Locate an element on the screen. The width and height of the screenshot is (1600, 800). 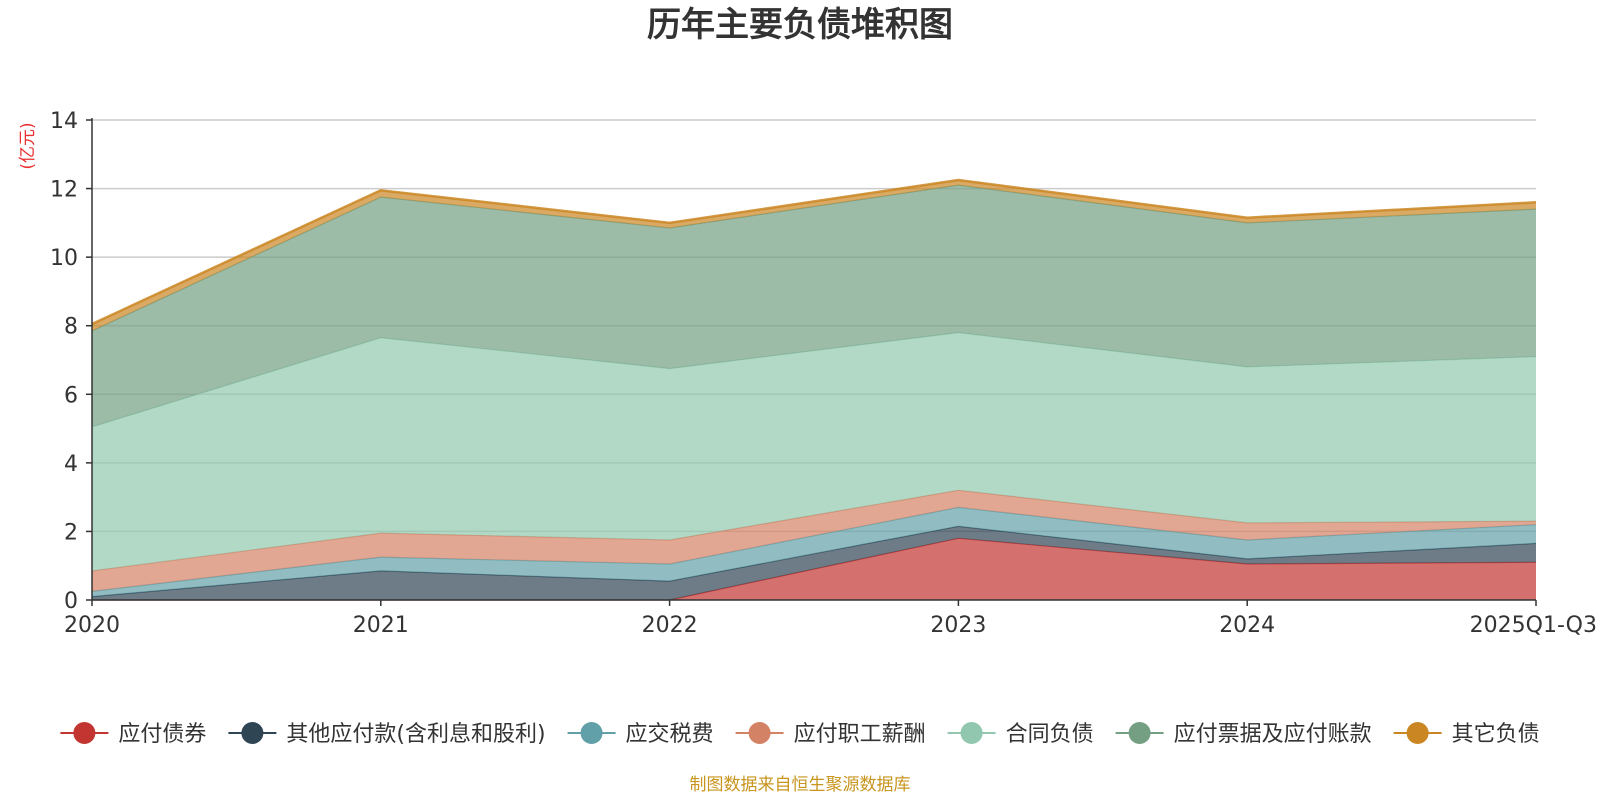
legend-item-2: 应交税费 is located at coordinates (640, 734).